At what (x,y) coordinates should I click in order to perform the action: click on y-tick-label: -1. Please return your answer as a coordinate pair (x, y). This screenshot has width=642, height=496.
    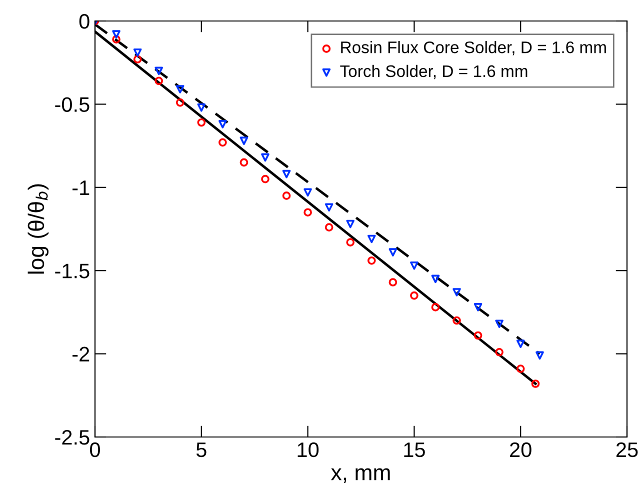
    Looking at the image, I should click on (81, 187).